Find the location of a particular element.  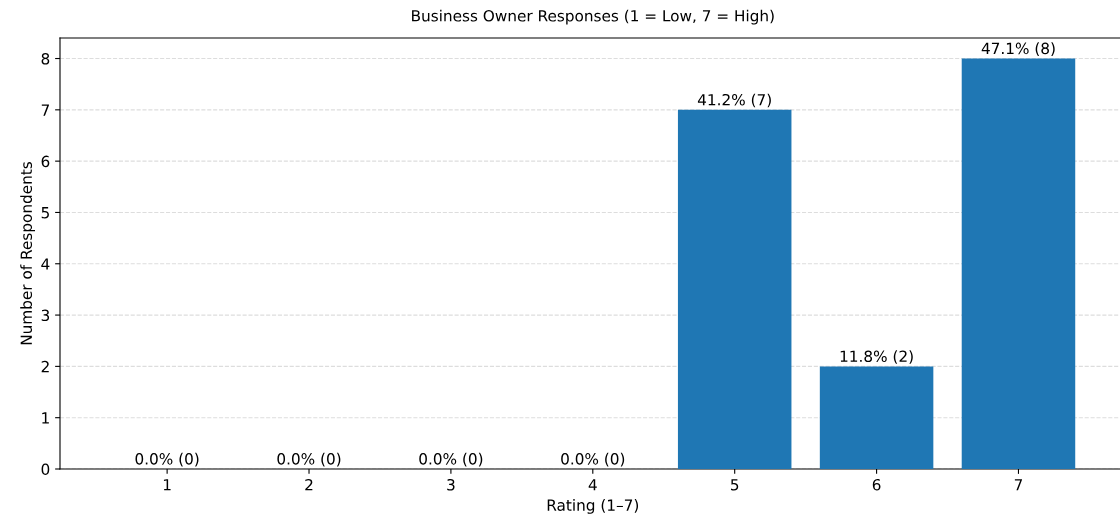

y-axis-title: Number of Respondents is located at coordinates (27, 253).